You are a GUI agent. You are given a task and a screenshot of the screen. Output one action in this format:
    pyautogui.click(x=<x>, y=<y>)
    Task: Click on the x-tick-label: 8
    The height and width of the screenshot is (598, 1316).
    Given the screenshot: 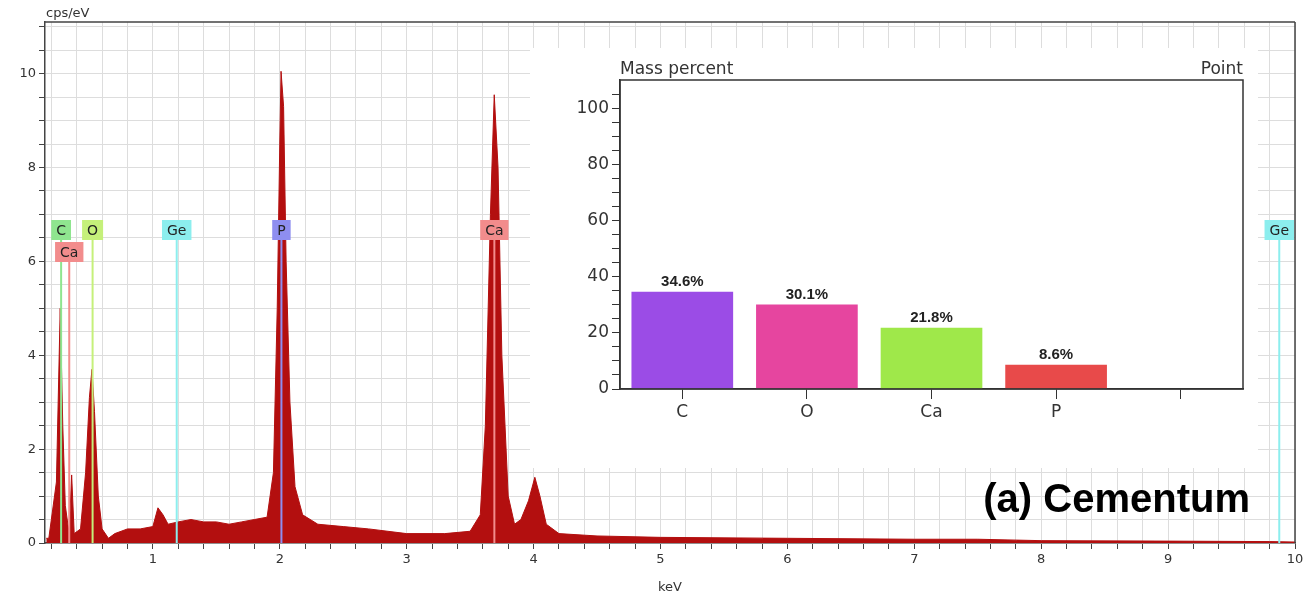 What is the action you would take?
    pyautogui.click(x=1041, y=559)
    